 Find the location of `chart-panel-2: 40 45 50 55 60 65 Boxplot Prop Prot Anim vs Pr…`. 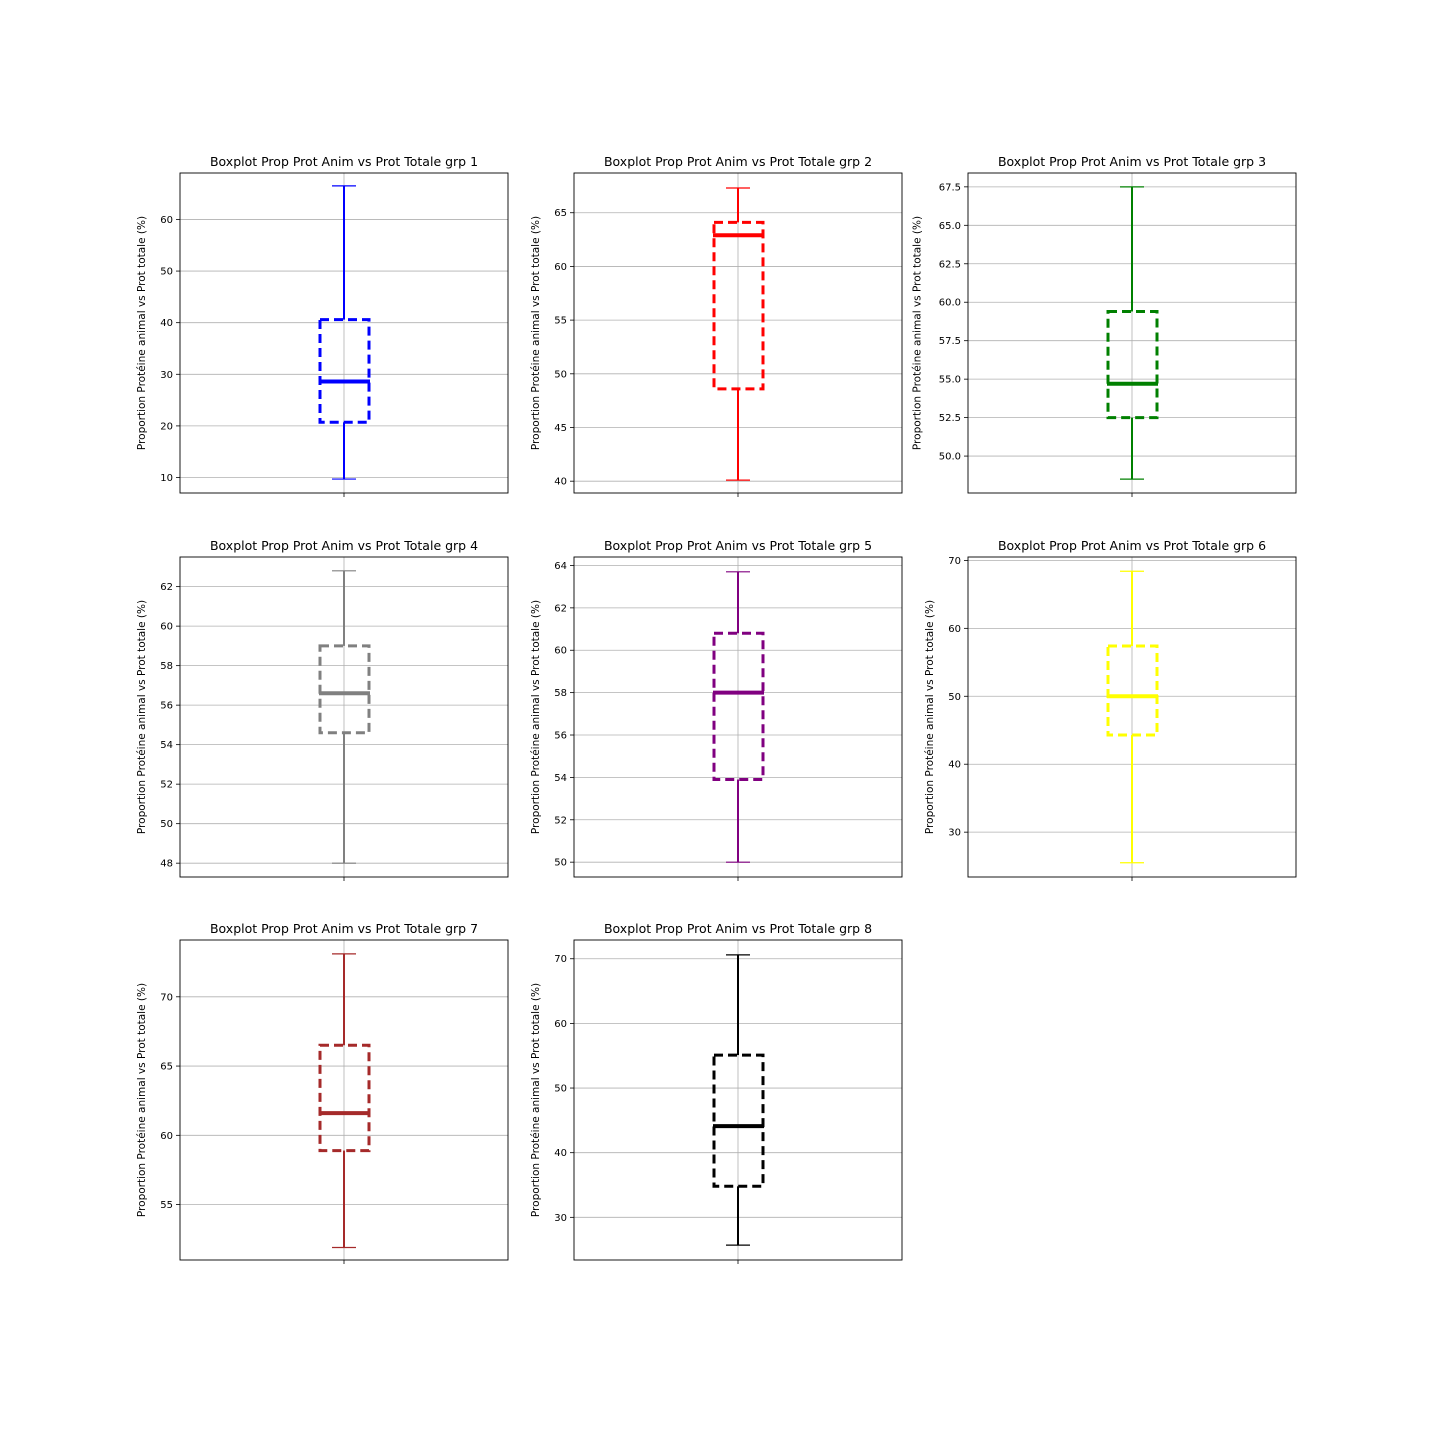

chart-panel-2: 40 45 50 55 60 65 Boxplot Prop Prot Anim vs Pr… is located at coordinates (716, 325).